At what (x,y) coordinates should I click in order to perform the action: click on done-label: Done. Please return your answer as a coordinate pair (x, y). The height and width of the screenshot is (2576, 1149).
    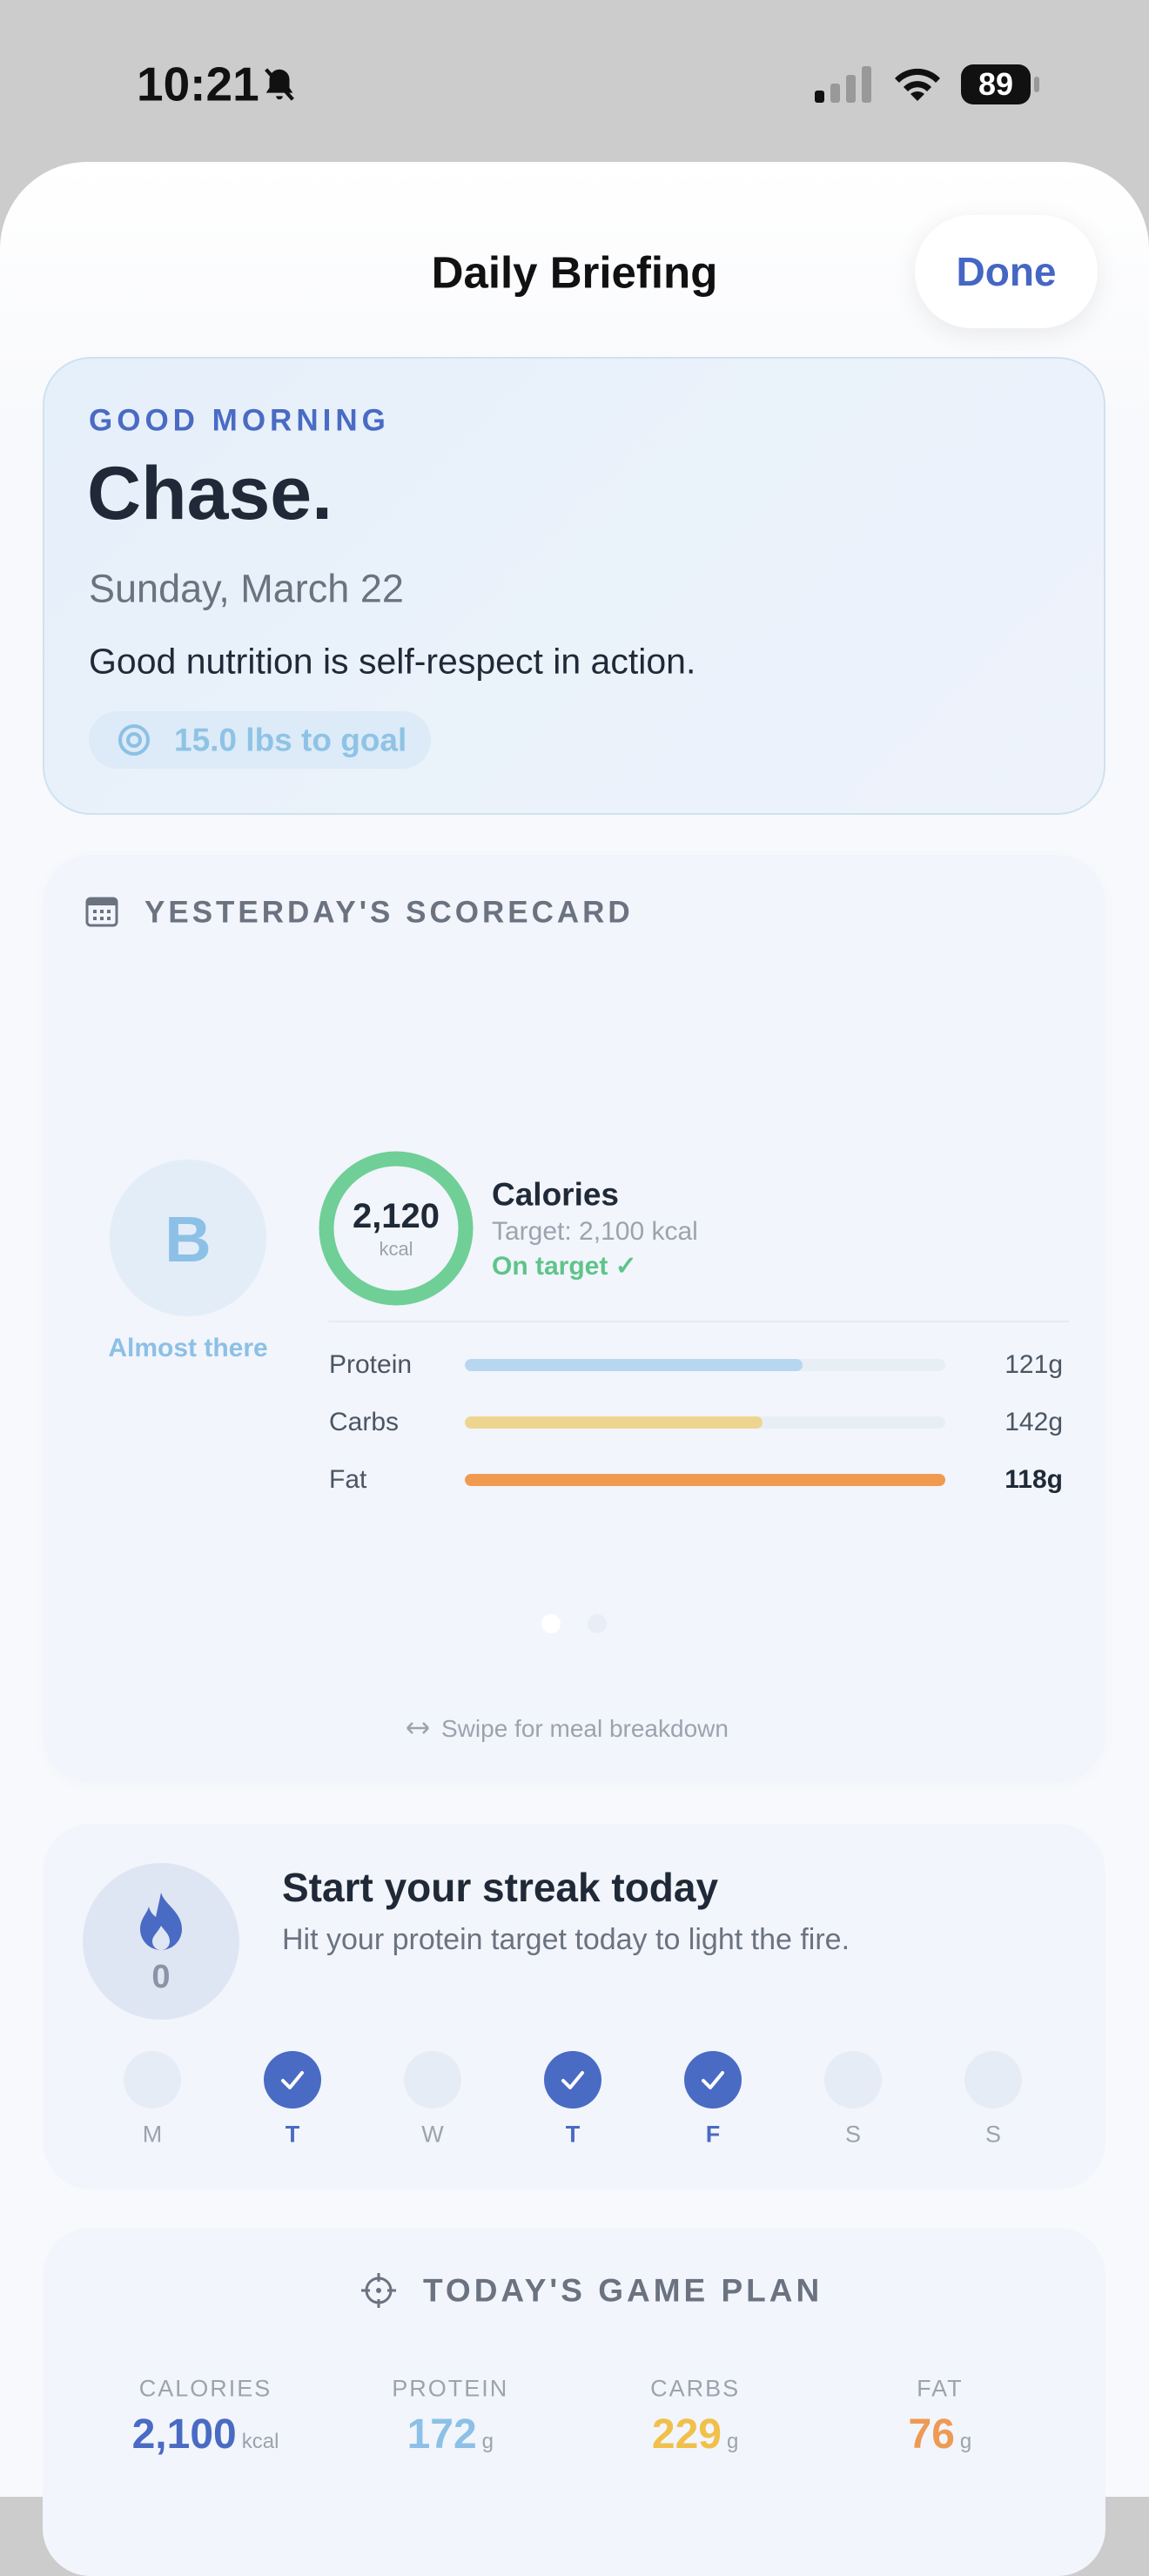
    Looking at the image, I should click on (1006, 271).